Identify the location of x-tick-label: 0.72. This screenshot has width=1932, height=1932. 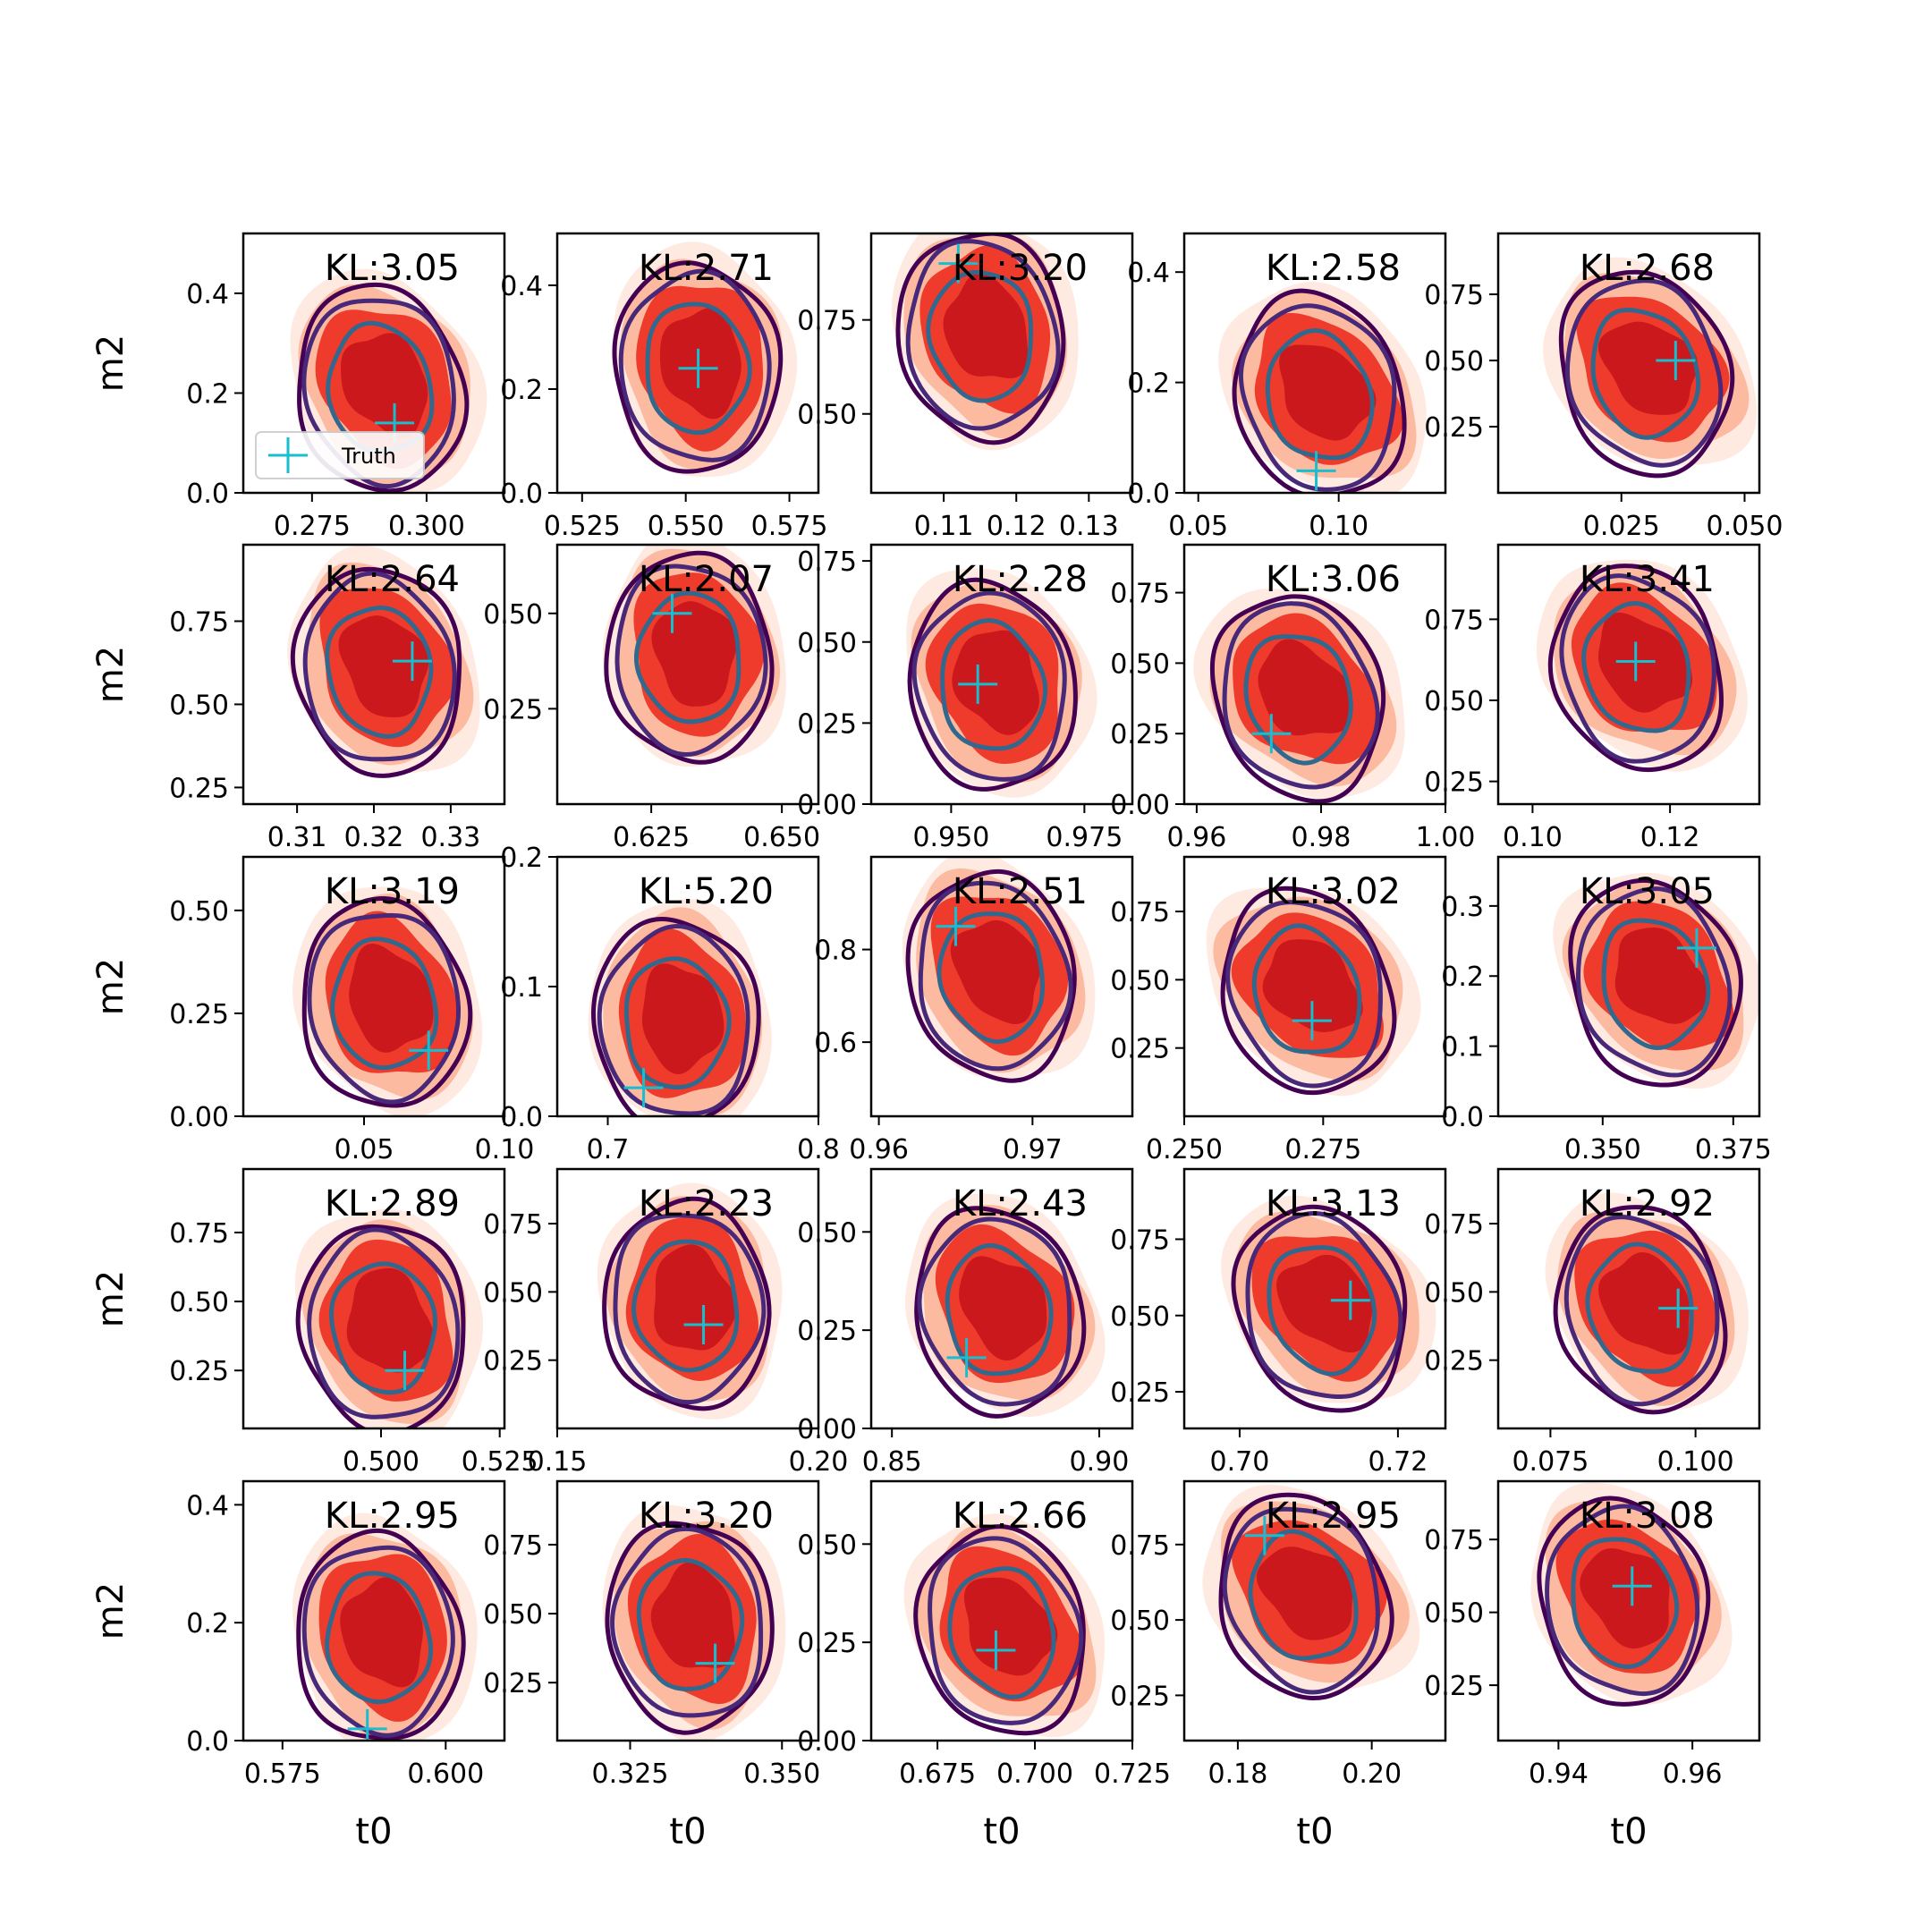
(1398, 1462).